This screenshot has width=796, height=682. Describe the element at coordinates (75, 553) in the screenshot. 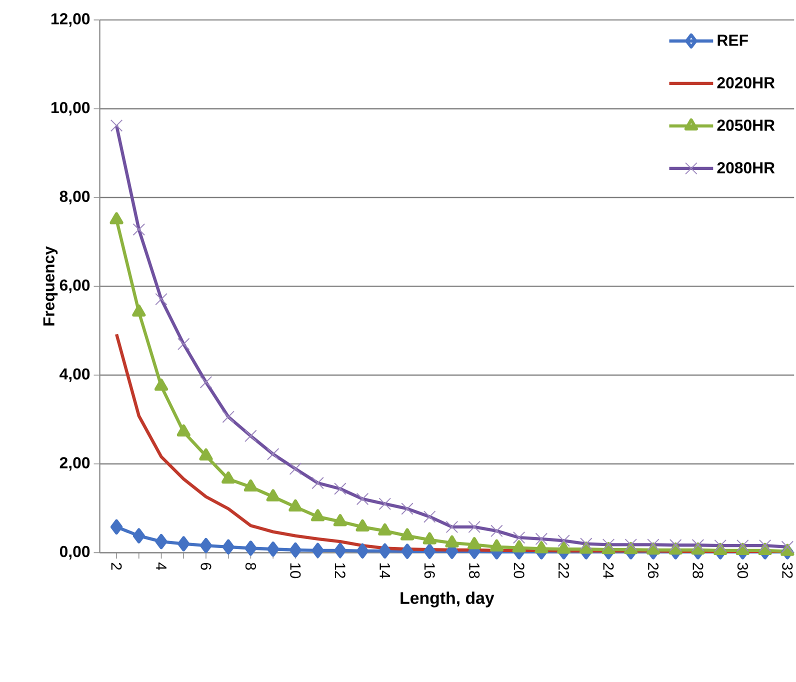

I see `y-tick-label: 0,00` at that location.